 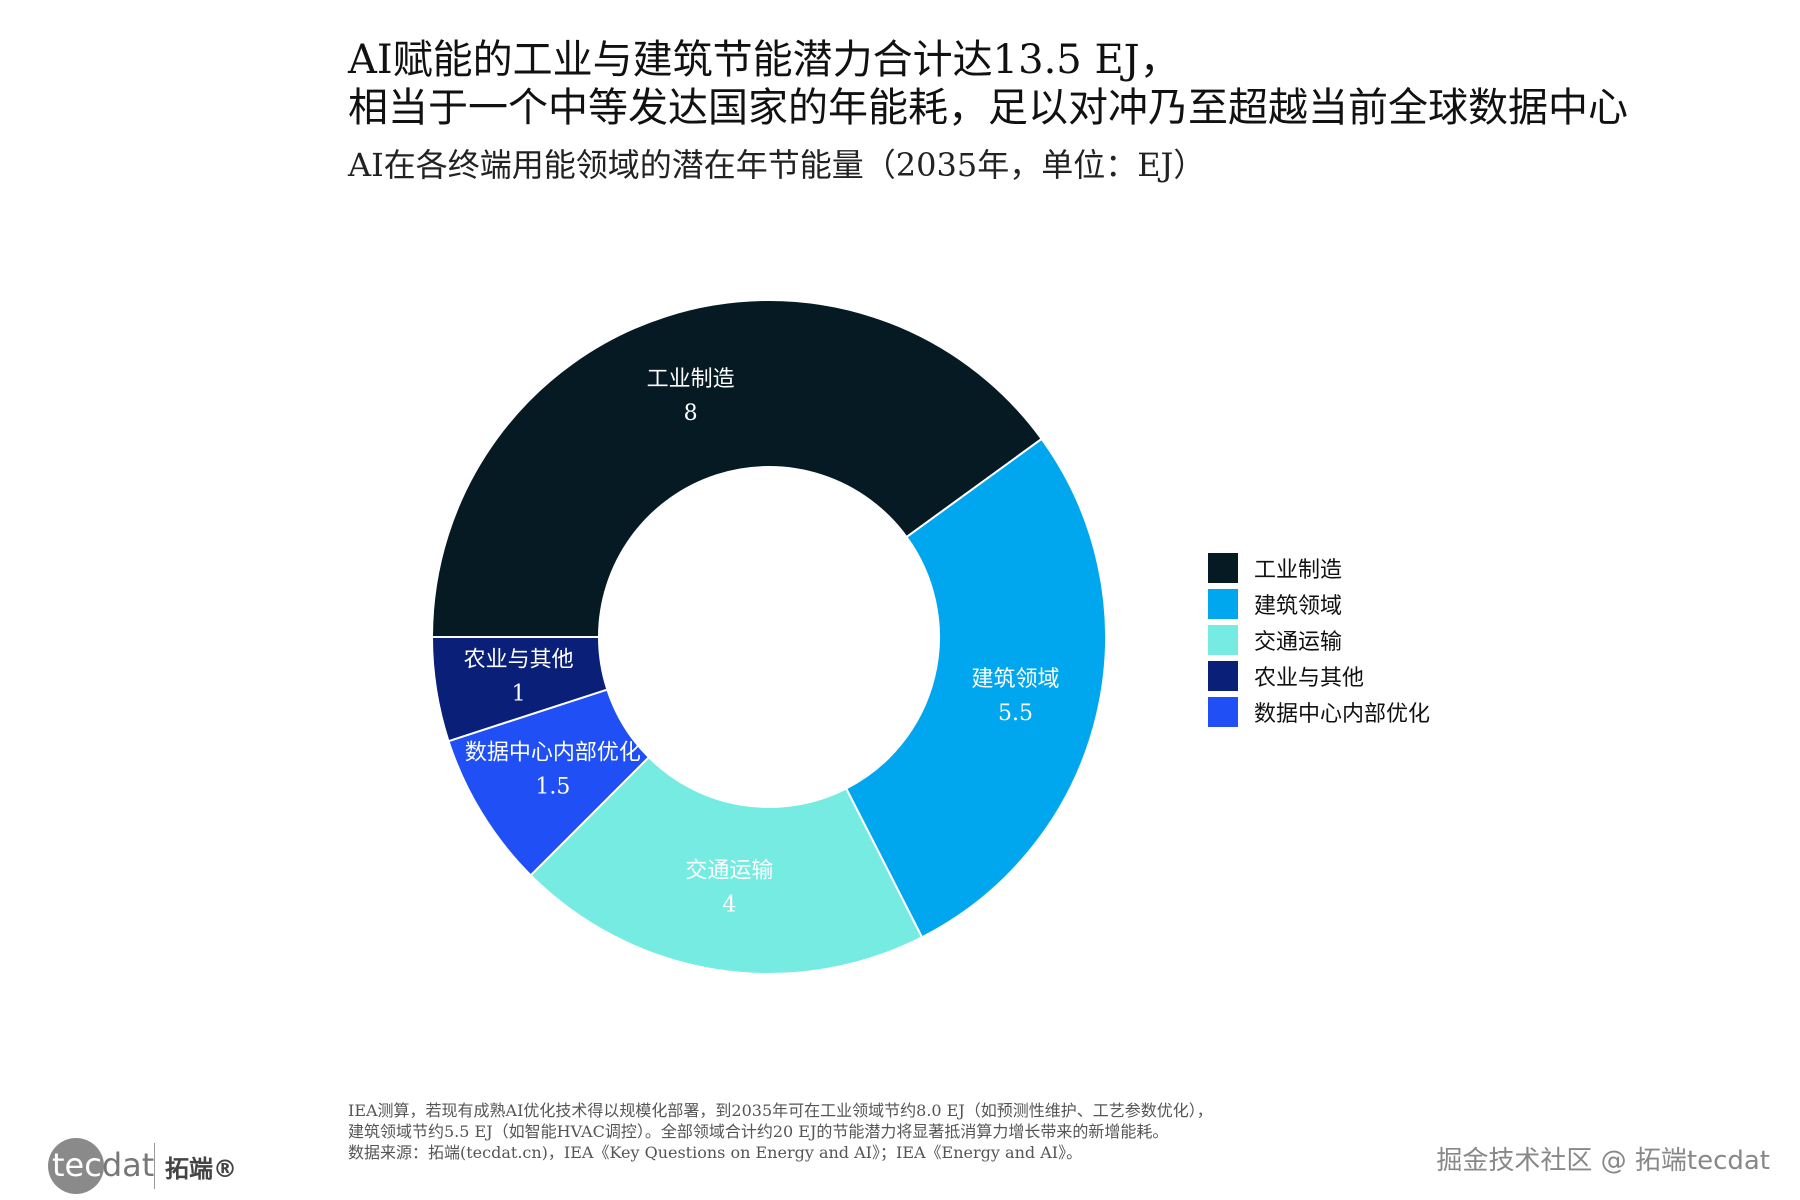 What do you see at coordinates (552, 786) in the screenshot?
I see `slice-value-label: 1.5` at bounding box center [552, 786].